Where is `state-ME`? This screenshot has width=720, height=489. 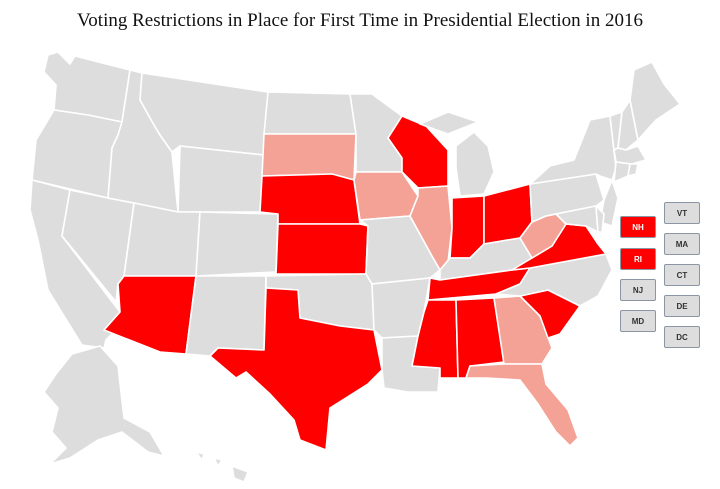 state-ME is located at coordinates (655, 101).